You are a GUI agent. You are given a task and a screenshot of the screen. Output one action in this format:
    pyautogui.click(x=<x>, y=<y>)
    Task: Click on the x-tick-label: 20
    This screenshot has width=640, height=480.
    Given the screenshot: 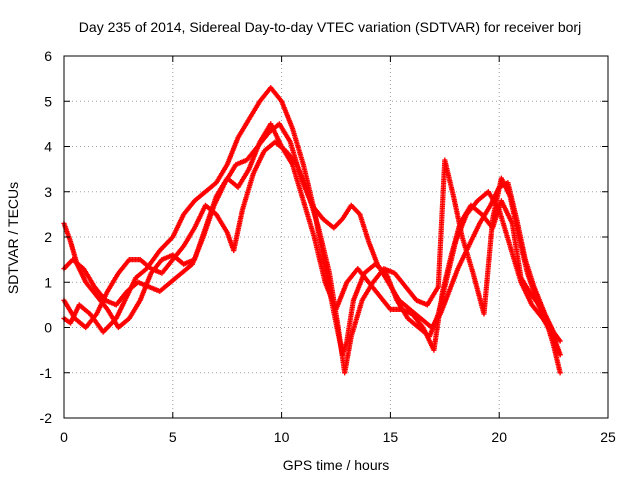 What is the action you would take?
    pyautogui.click(x=499, y=437)
    